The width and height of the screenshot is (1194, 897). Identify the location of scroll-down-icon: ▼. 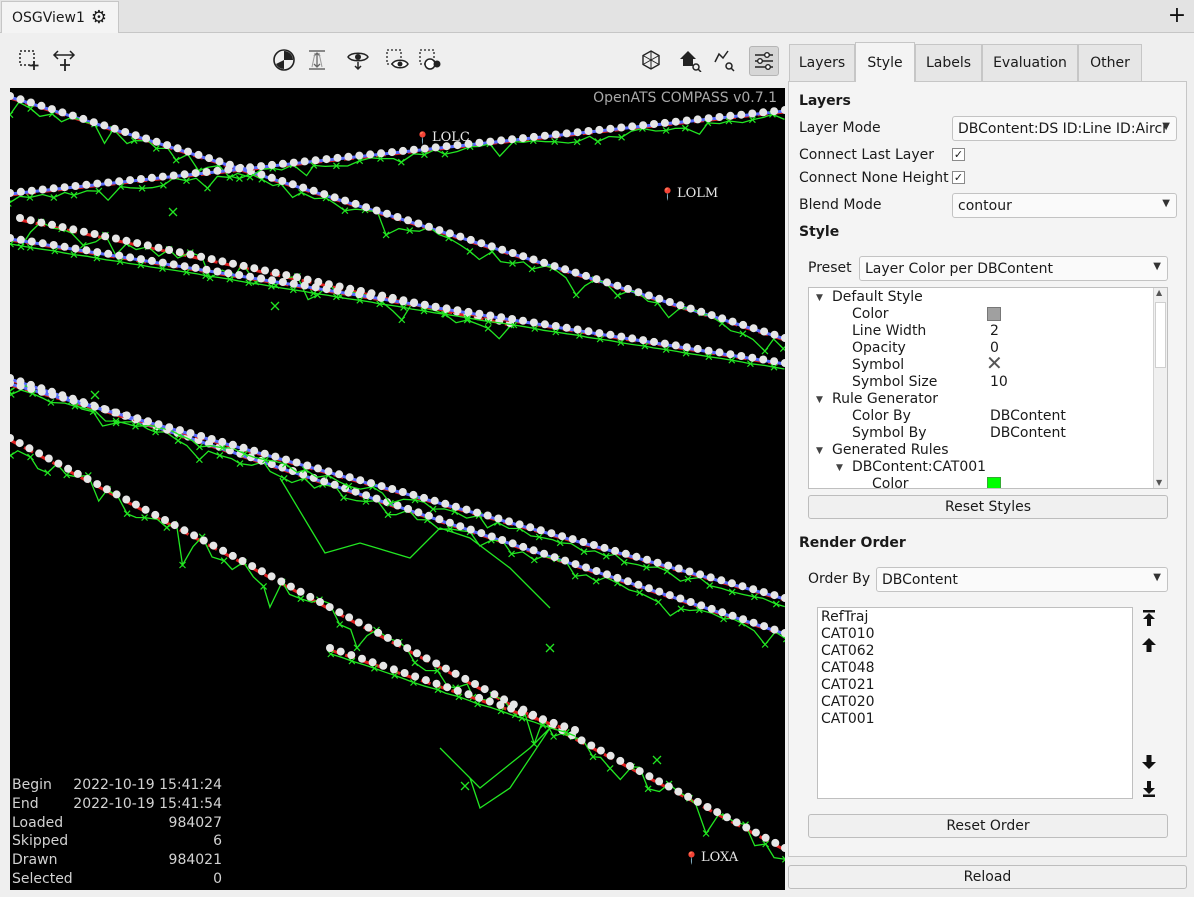
(1159, 482).